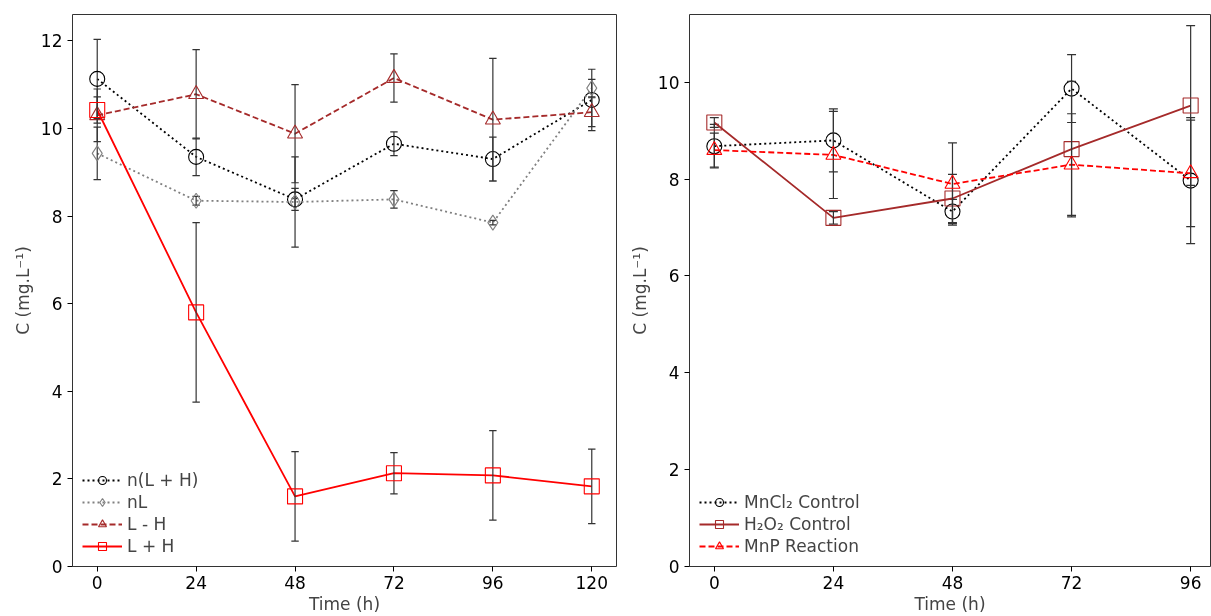 The width and height of the screenshot is (1211, 616). What do you see at coordinates (591, 582) in the screenshot?
I see `x-tick-label: 120` at bounding box center [591, 582].